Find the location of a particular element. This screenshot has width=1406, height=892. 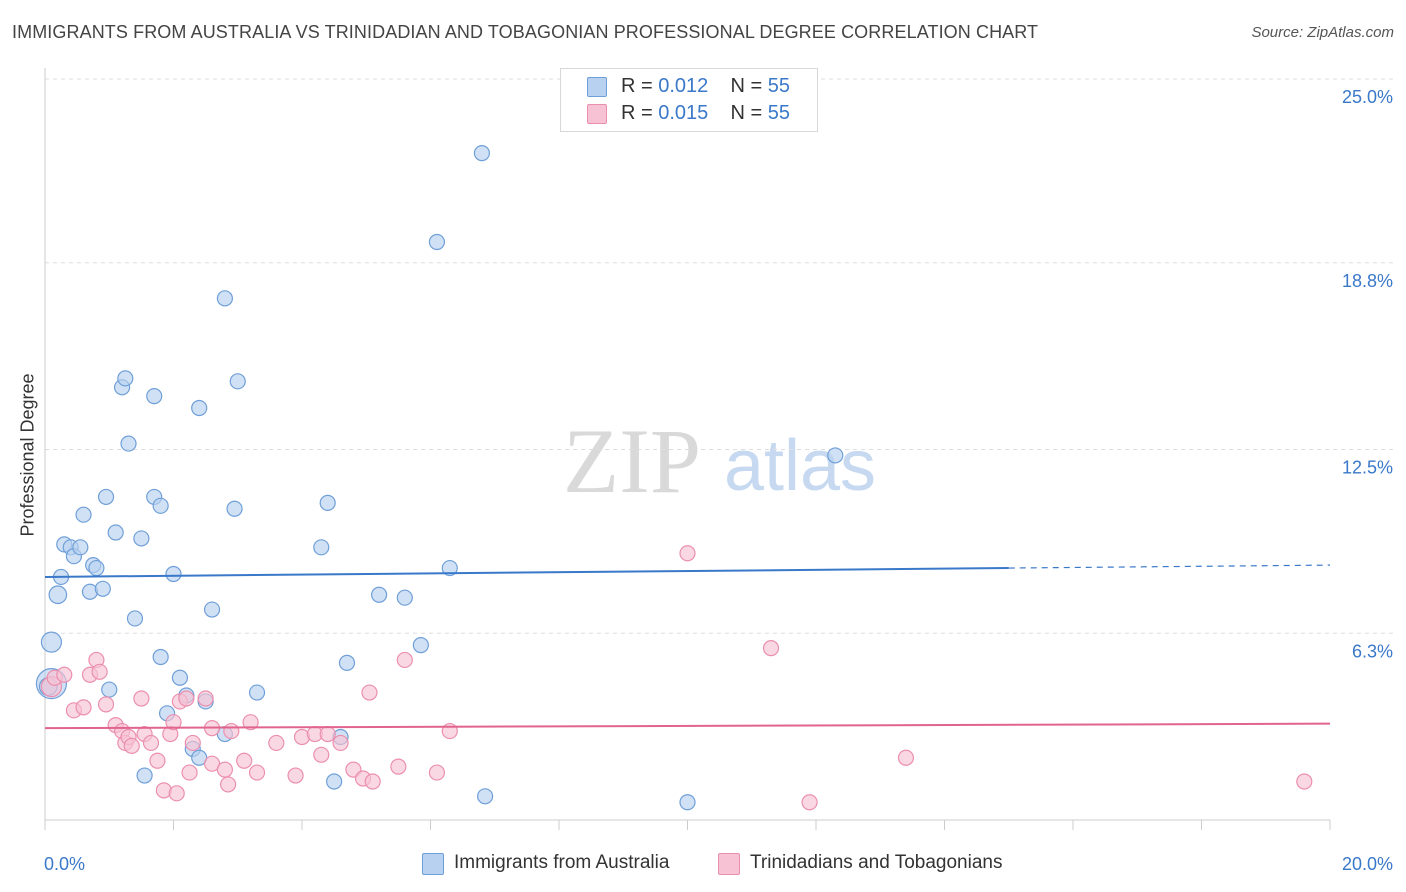

stats-legend: R = 0.012 N = 55 R = 0.015 N = 55 is located at coordinates (689, 100).